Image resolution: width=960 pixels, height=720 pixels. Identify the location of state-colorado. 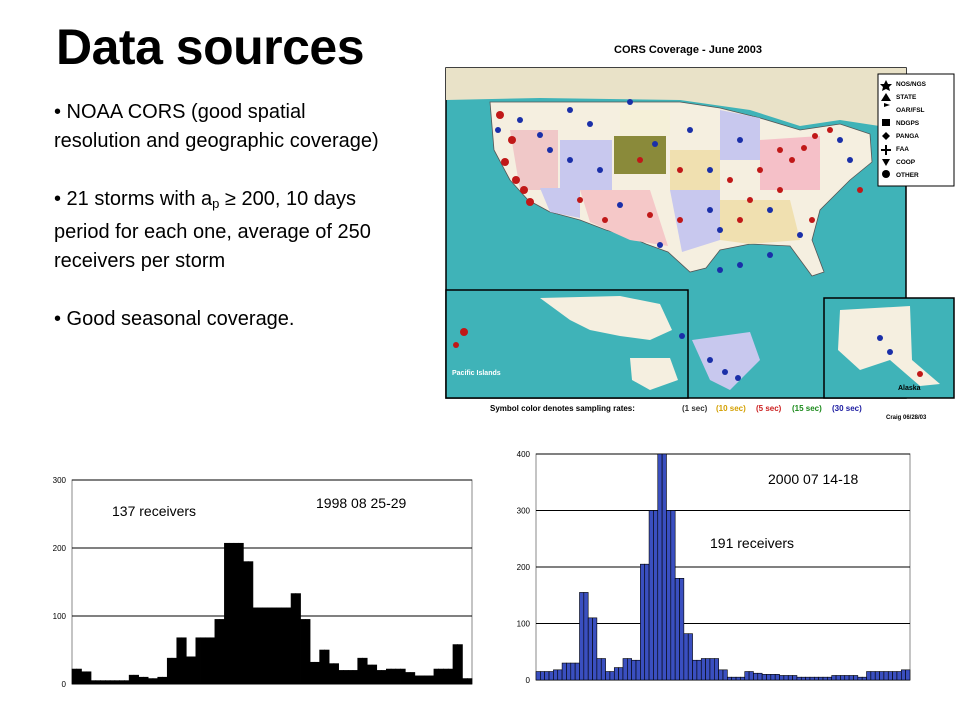
(586, 165).